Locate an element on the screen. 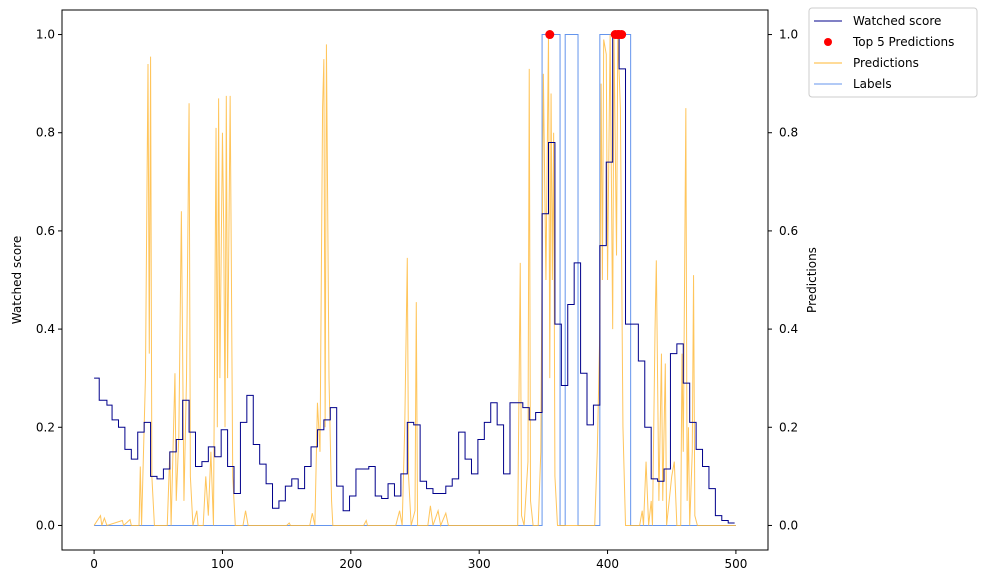  legend-frame is located at coordinates (893, 52).